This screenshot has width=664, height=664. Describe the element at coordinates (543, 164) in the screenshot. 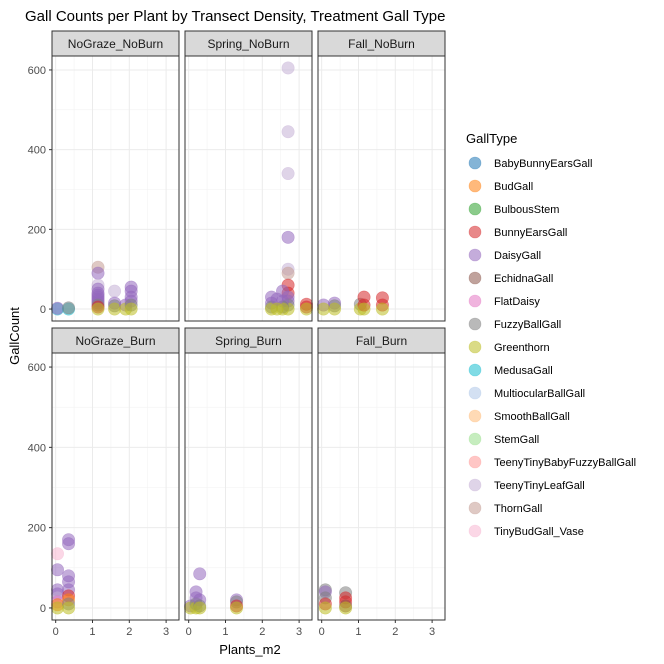

I see `legend-label: BabyBunnyEarsGall` at that location.